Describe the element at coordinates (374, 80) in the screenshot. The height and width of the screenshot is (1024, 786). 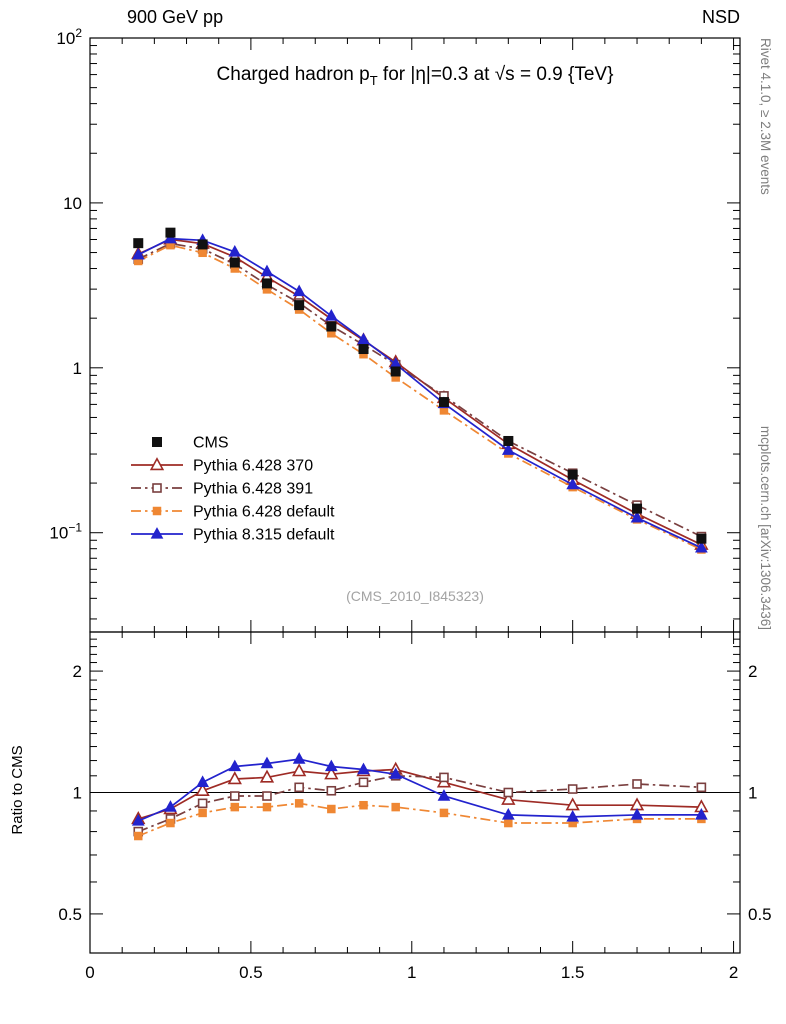
I see `title-subscript: T` at that location.